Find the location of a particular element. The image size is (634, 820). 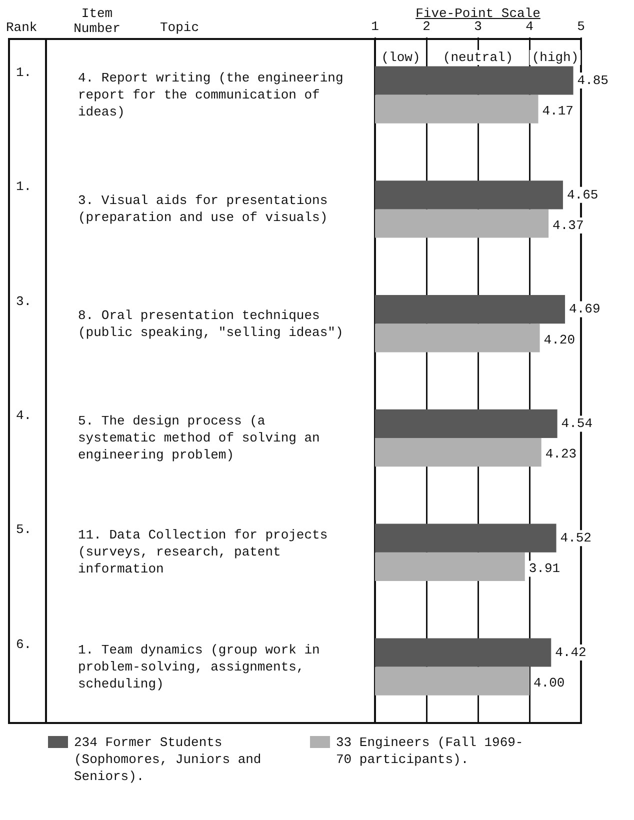

text: Topic is located at coordinates (180, 27).